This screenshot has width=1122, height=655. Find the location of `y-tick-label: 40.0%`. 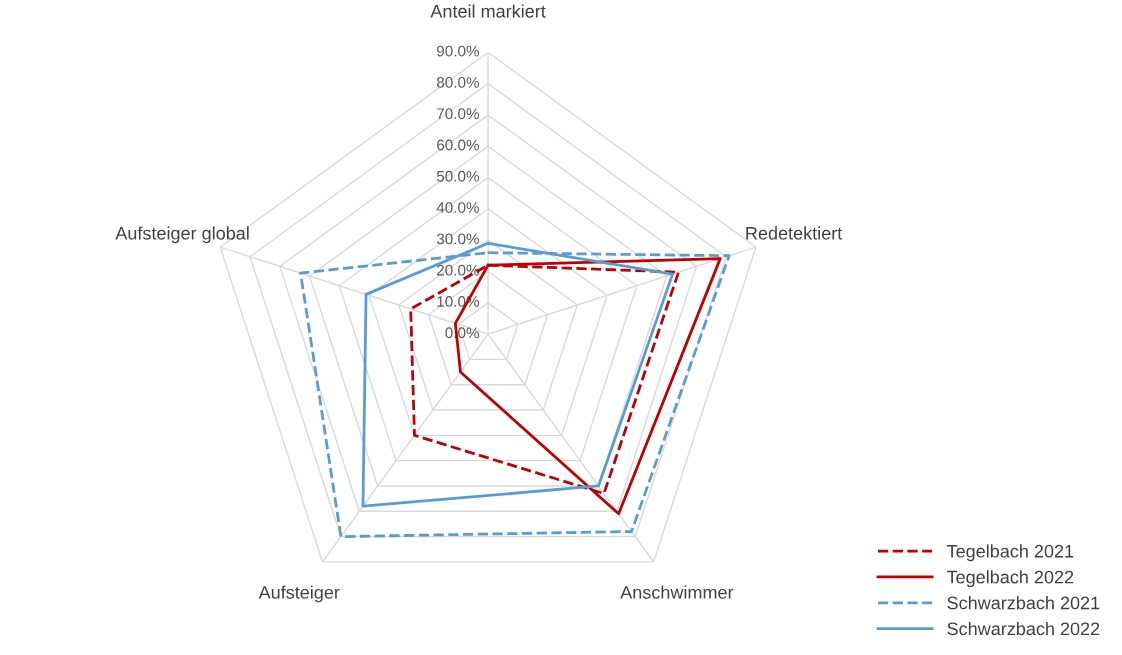

y-tick-label: 40.0% is located at coordinates (458, 207).